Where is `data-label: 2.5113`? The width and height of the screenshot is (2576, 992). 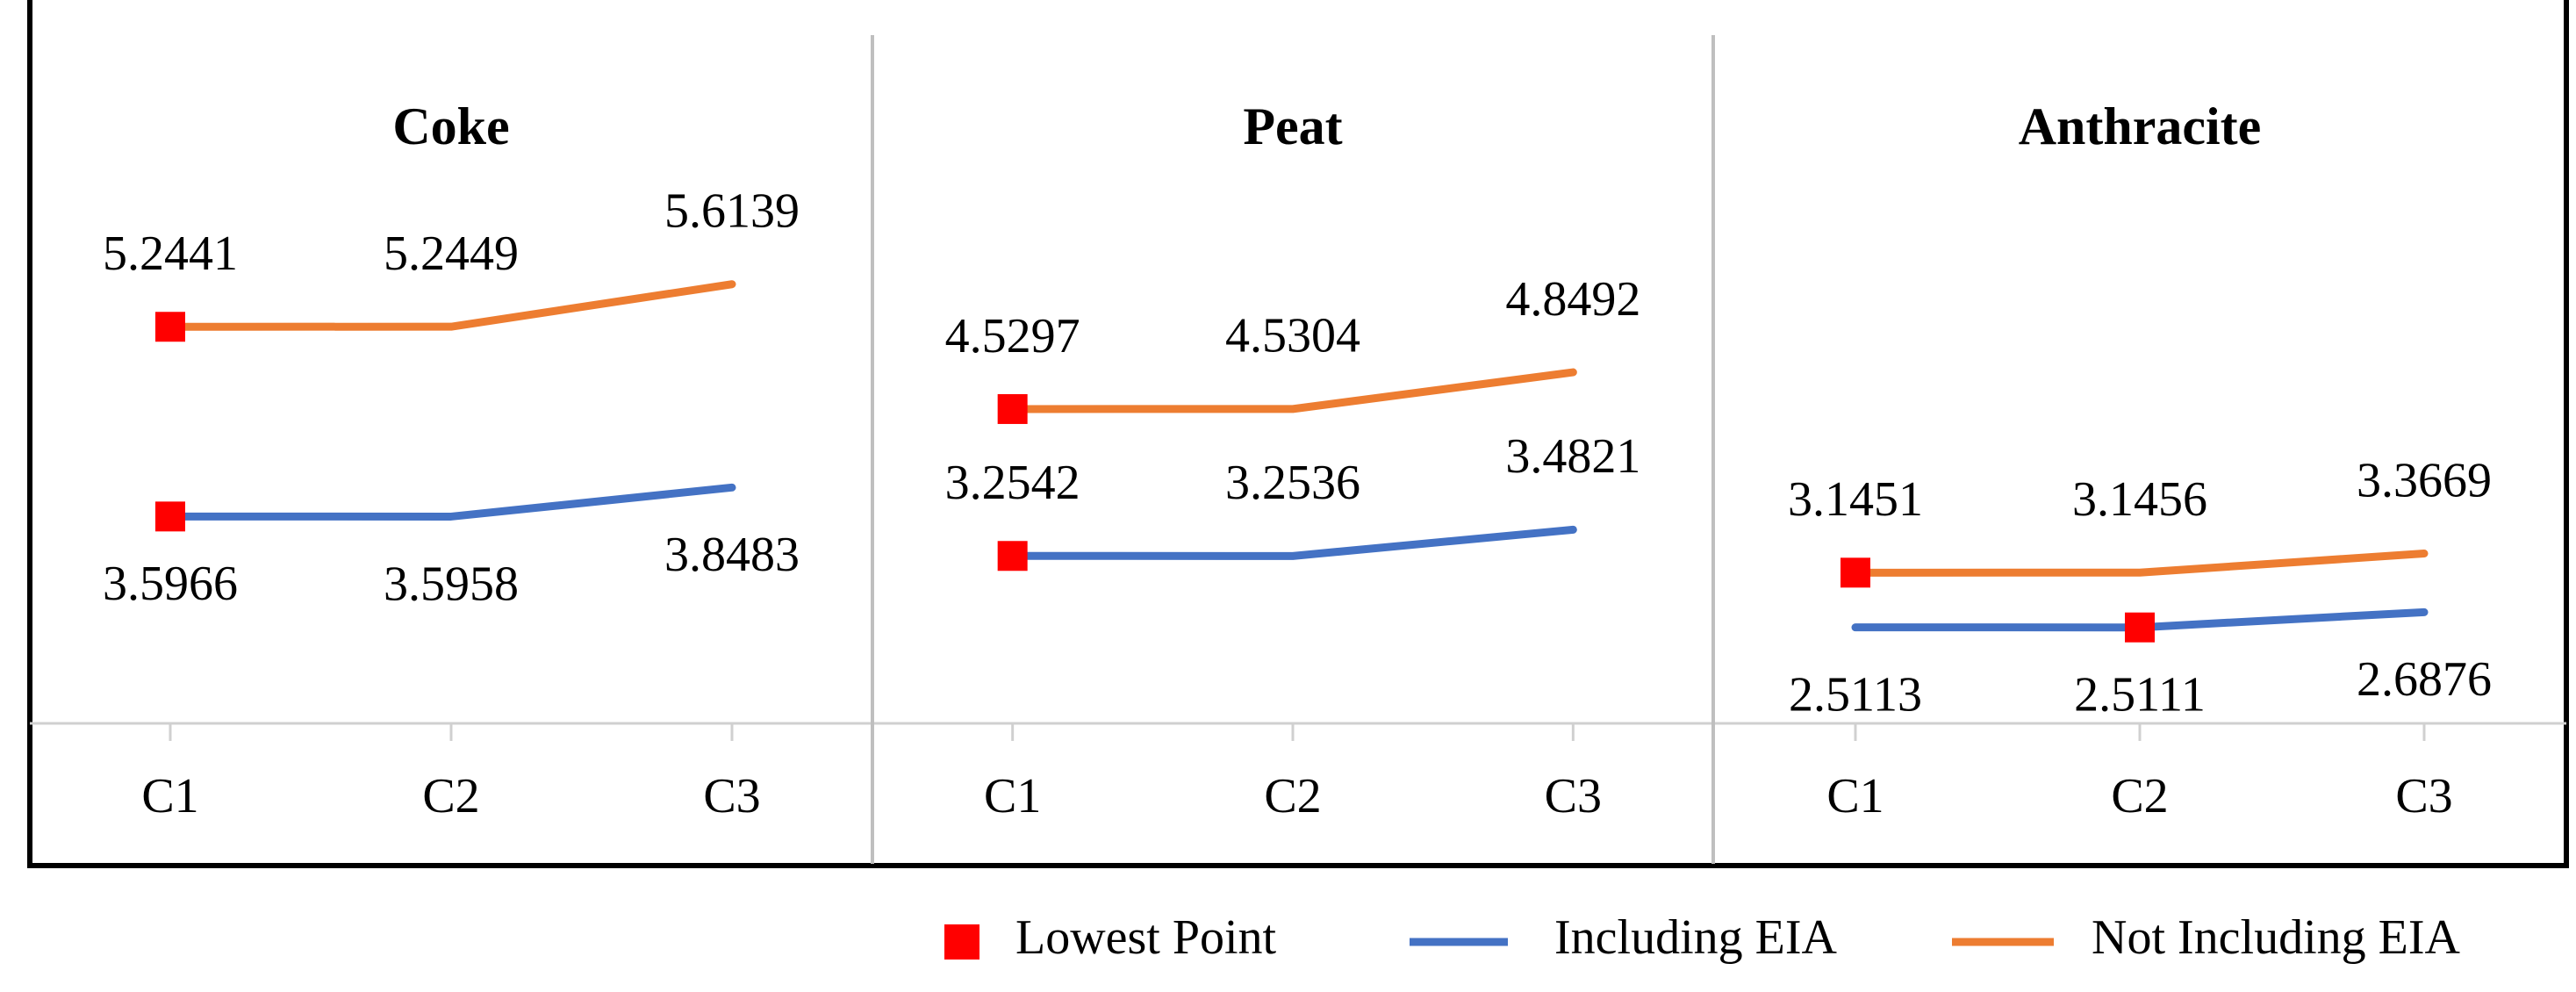
data-label: 2.5113 is located at coordinates (1855, 695).